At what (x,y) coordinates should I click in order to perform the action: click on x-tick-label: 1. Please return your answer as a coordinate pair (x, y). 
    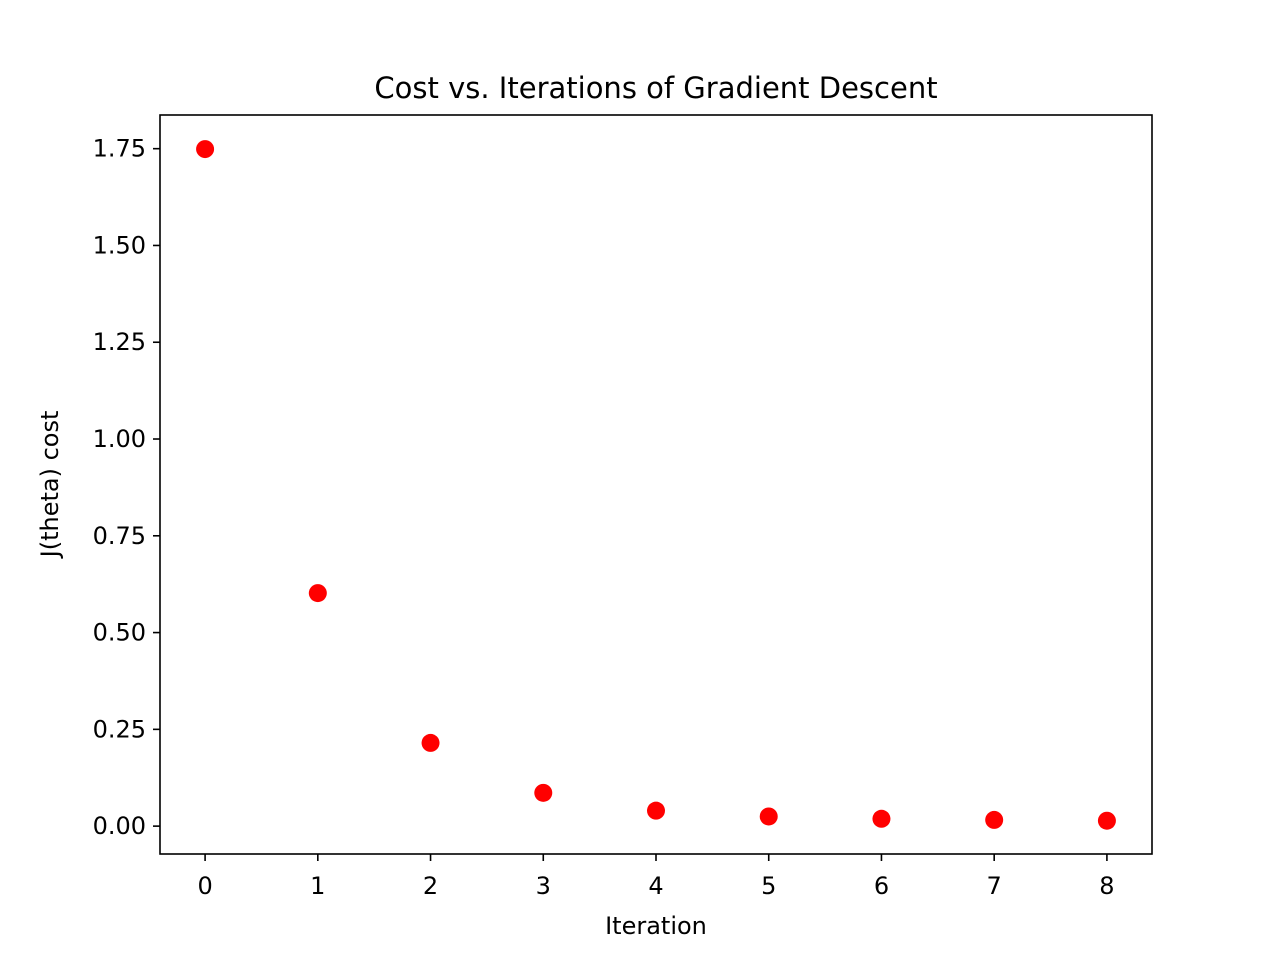
    Looking at the image, I should click on (317, 886).